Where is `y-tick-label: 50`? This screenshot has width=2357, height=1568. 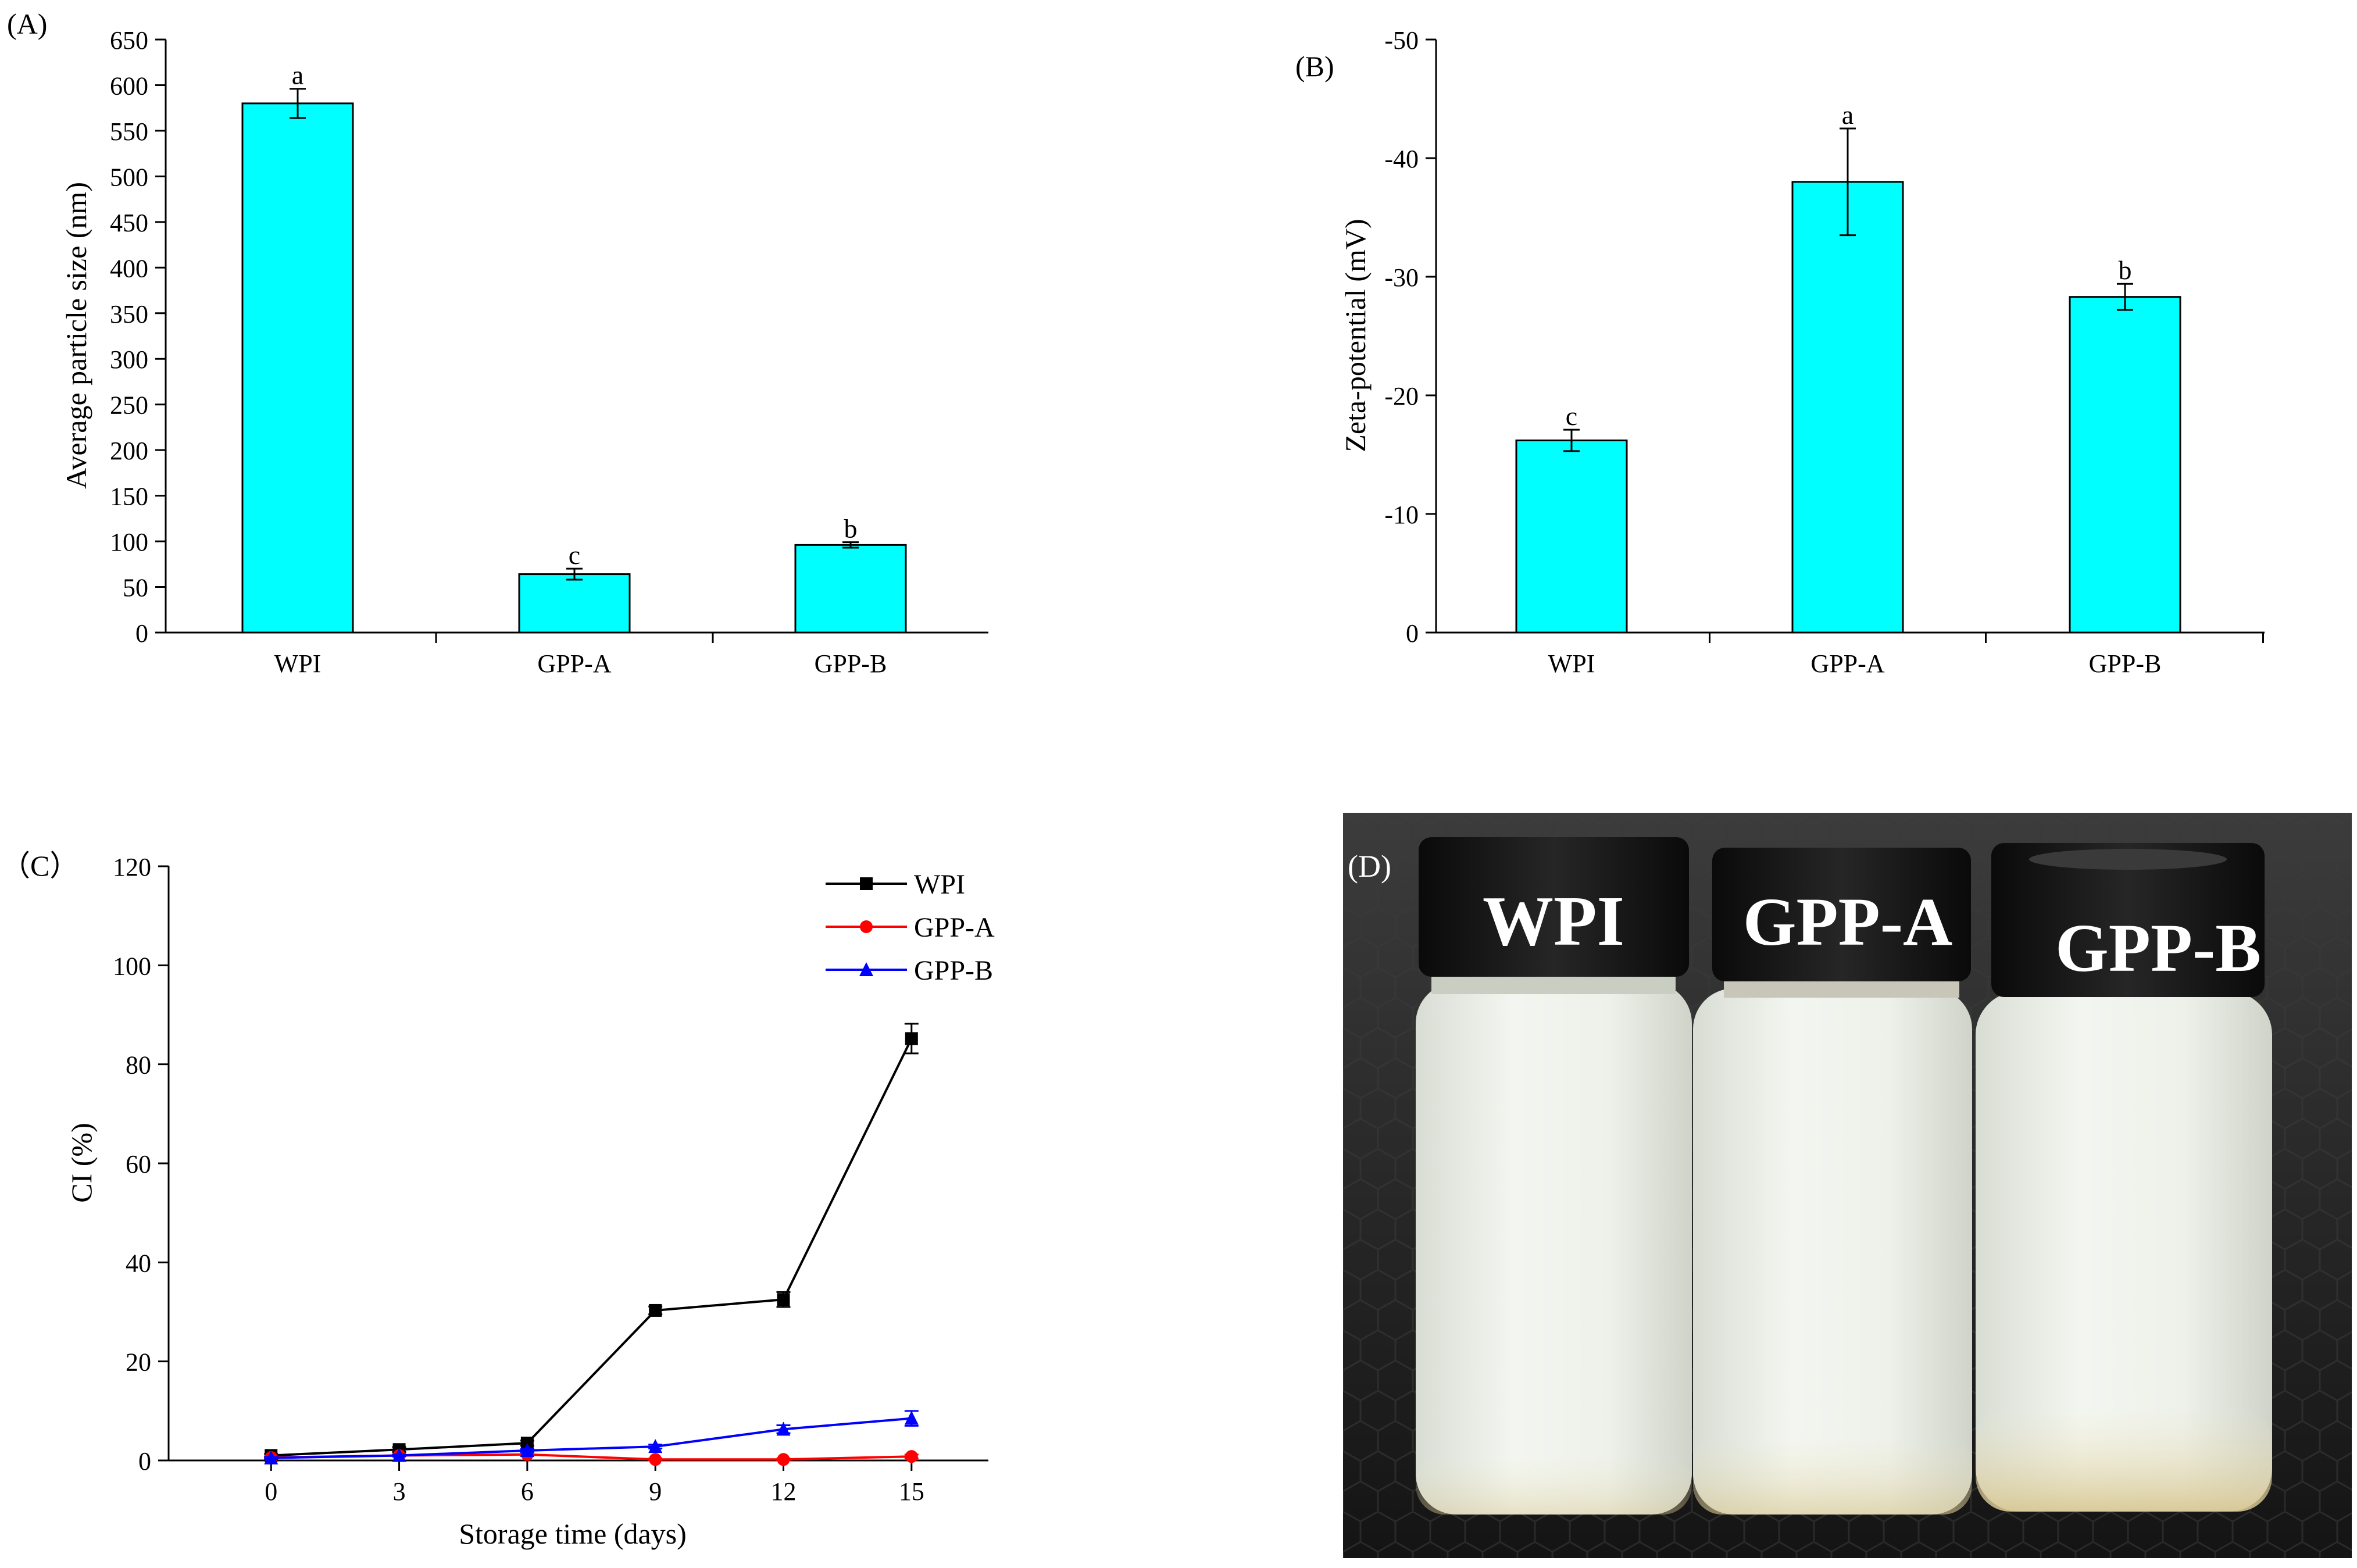
y-tick-label: 50 is located at coordinates (136, 588).